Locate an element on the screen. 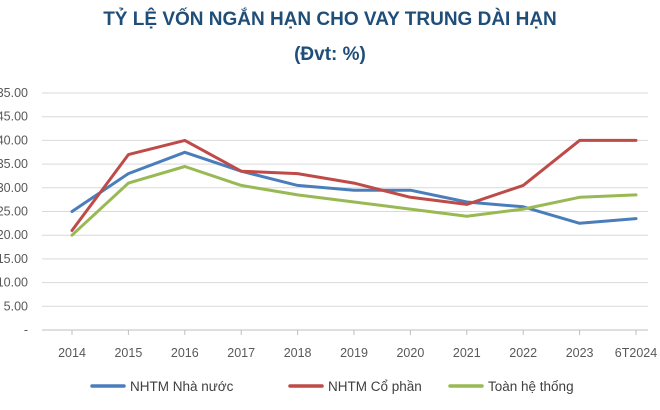 This screenshot has height=410, width=660. y-tick-label: - is located at coordinates (26, 330).